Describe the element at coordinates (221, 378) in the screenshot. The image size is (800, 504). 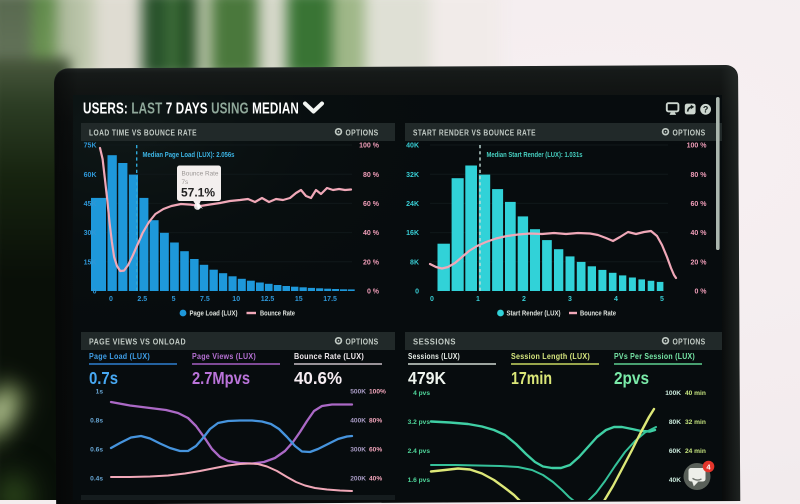
I see `svg-text: 2.7Mpvs` at that location.